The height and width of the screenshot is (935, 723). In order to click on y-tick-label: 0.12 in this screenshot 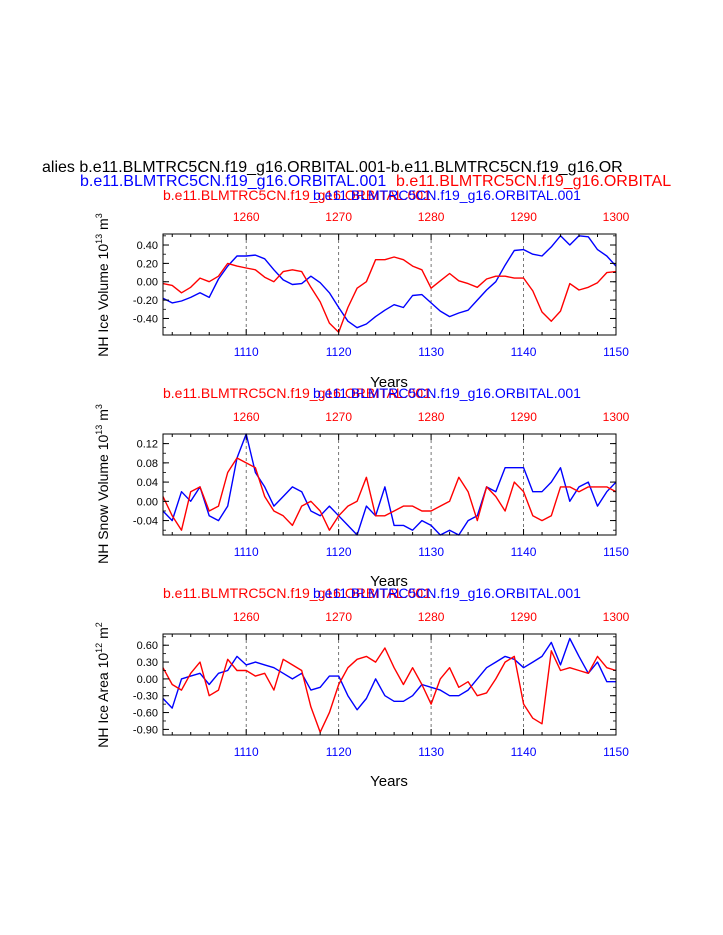, I will do `click(147, 445)`.